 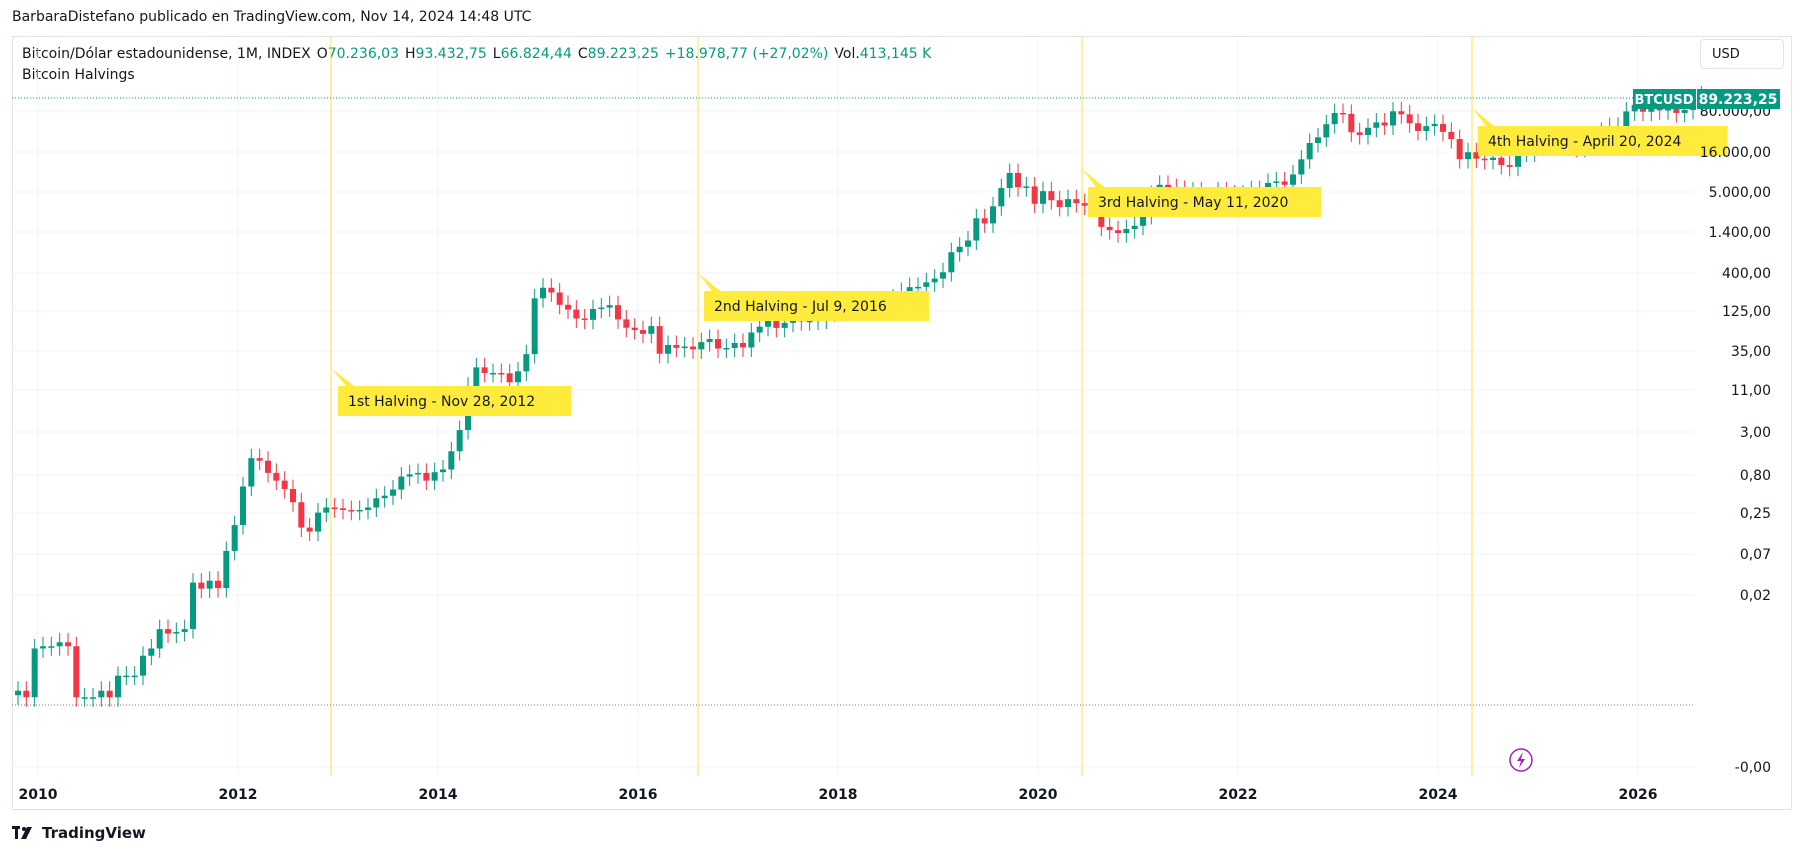 I want to click on halving-label: 4th Halving - April 20, 2024, so click(x=1584, y=142).